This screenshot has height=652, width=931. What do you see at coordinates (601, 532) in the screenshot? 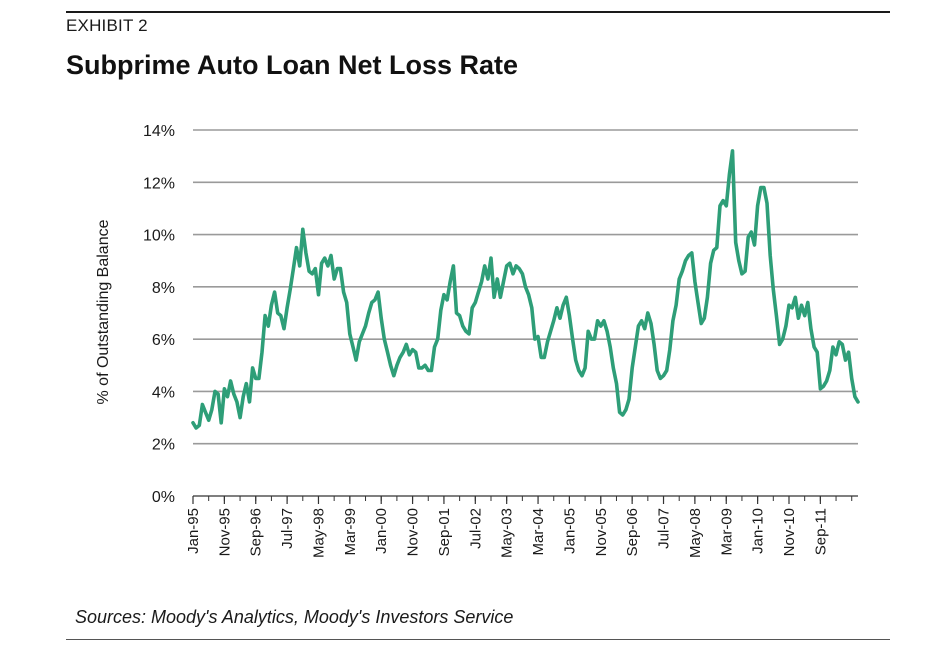
I see `x-tick-label: Nov-05` at bounding box center [601, 532].